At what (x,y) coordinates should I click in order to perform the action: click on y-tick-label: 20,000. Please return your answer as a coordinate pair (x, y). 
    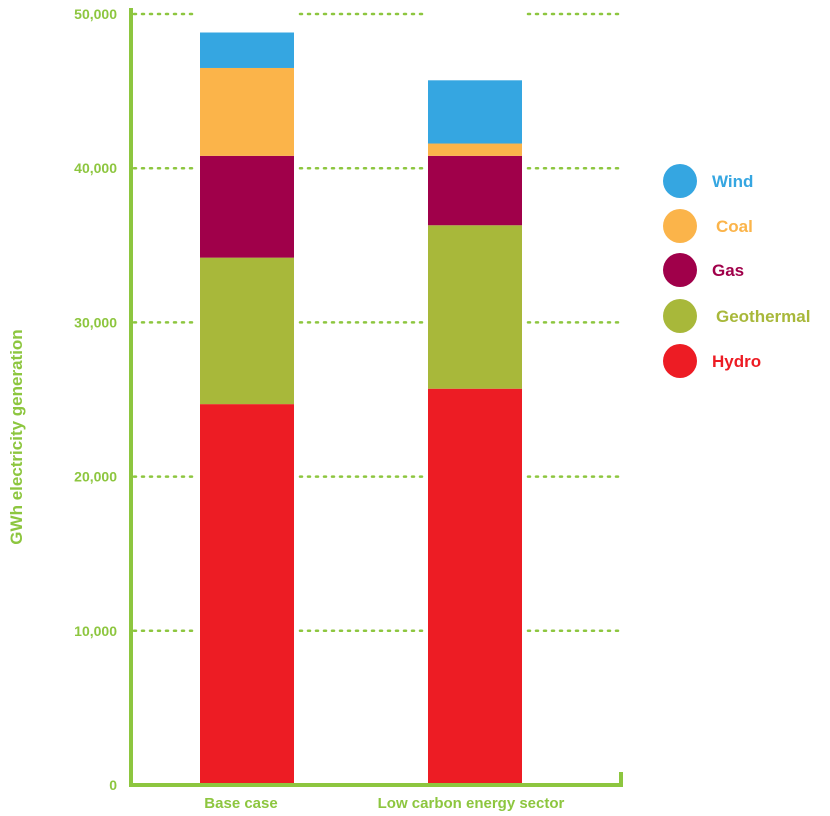
    Looking at the image, I should click on (95, 477).